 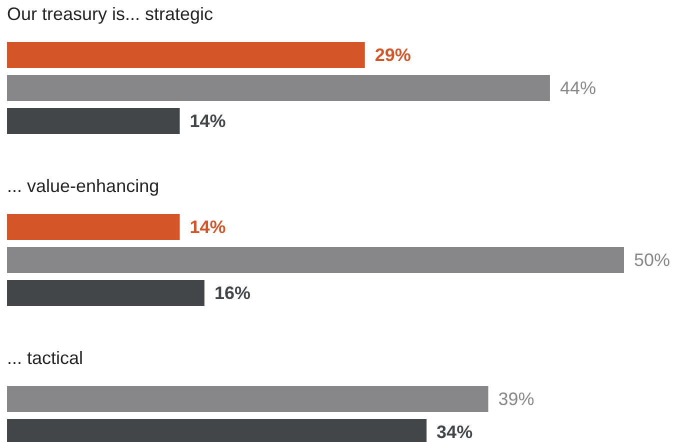 What do you see at coordinates (516, 399) in the screenshot?
I see `data-label: 39%` at bounding box center [516, 399].